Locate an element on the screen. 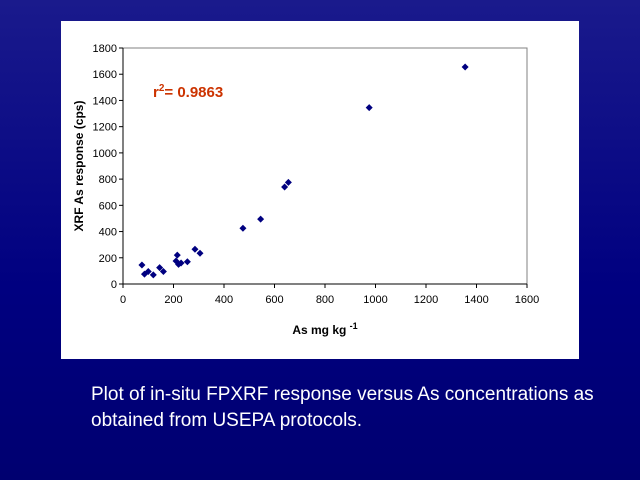 Image resolution: width=640 pixels, height=480 pixels. x-tick-label: 400 is located at coordinates (224, 300).